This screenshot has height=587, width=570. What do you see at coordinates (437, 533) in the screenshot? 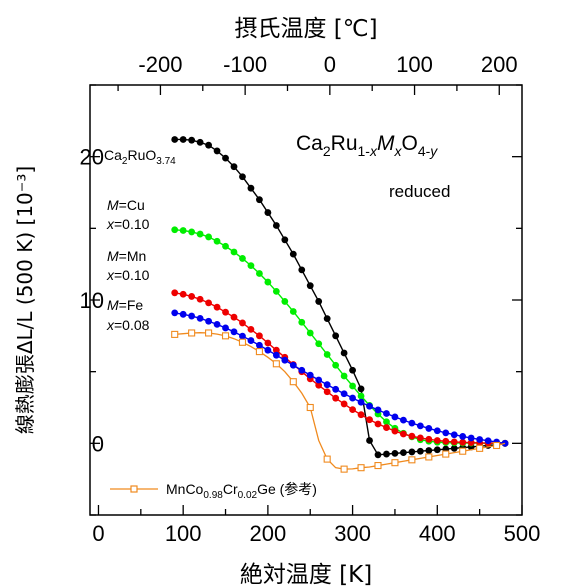
I see `x-tick-label: 400` at bounding box center [437, 533].